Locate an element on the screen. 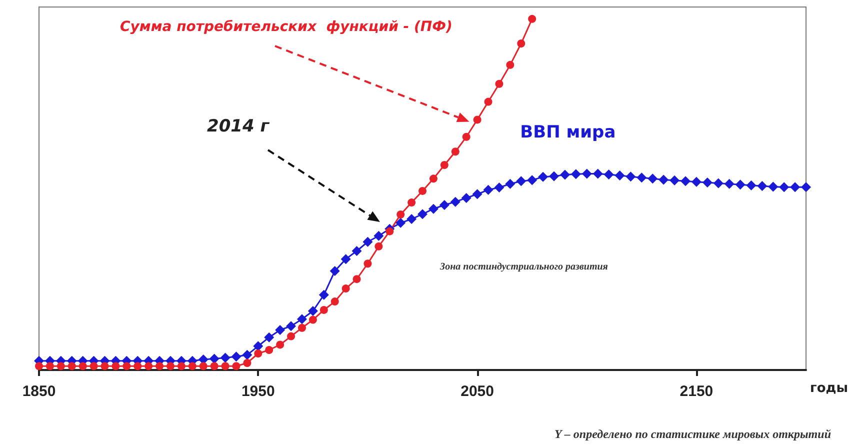 The image size is (851, 448). annotation: Зона постиндустриального развития is located at coordinates (523, 267).